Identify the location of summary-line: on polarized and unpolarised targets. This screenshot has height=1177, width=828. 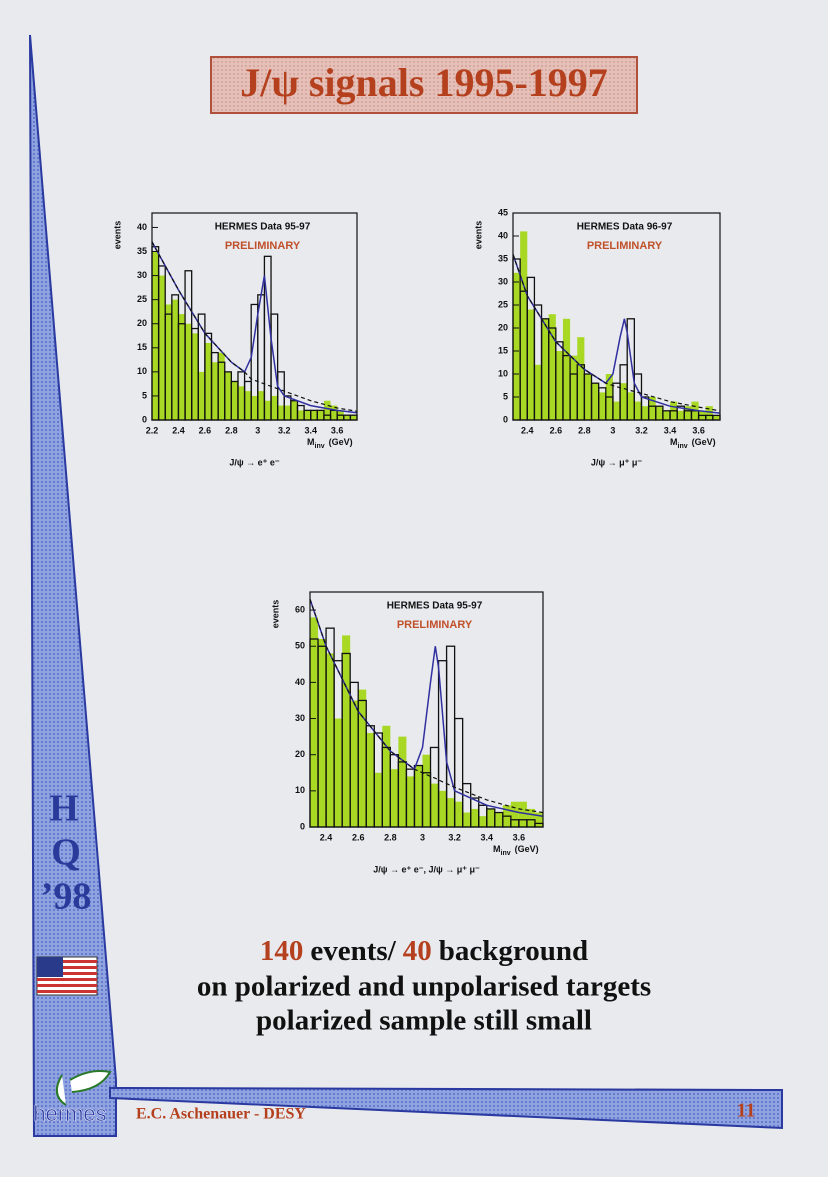
(424, 987).